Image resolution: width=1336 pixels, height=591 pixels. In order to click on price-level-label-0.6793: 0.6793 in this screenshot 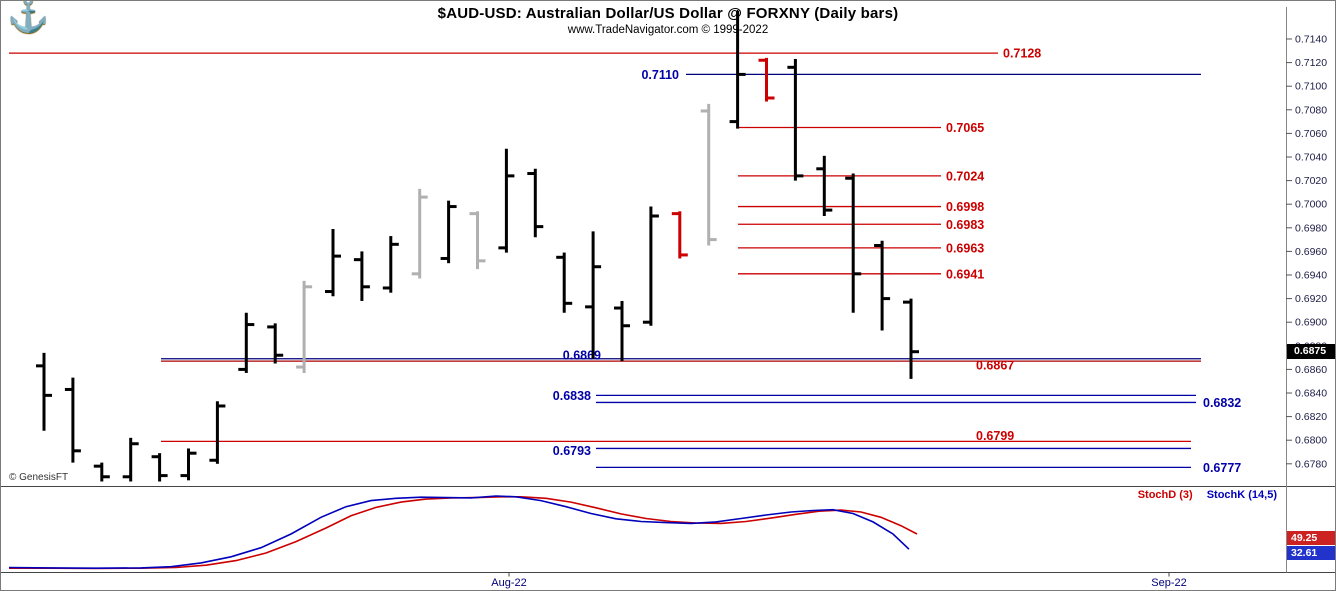, I will do `click(572, 451)`.